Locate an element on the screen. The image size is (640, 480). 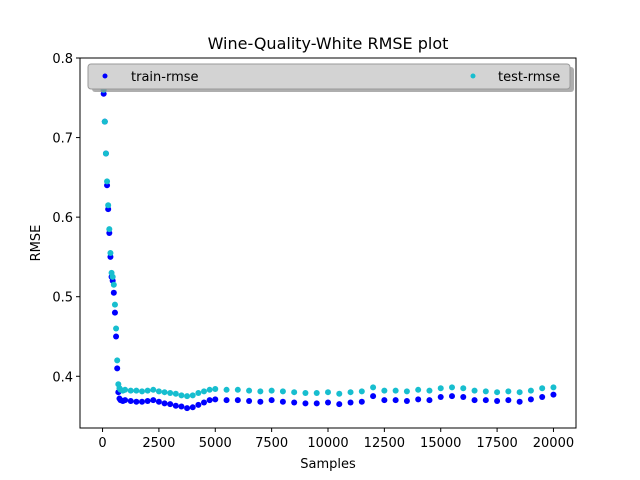
y-tick-label: 0.8 is located at coordinates (62, 59).